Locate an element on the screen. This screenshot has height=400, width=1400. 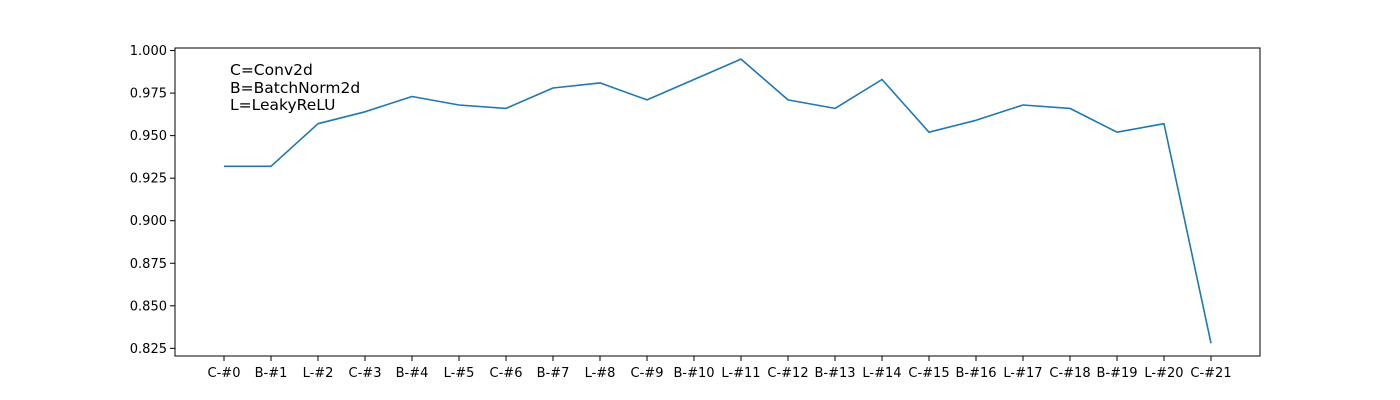
annotation-leakyrelu: L=LeakyReLU is located at coordinates (282, 105).